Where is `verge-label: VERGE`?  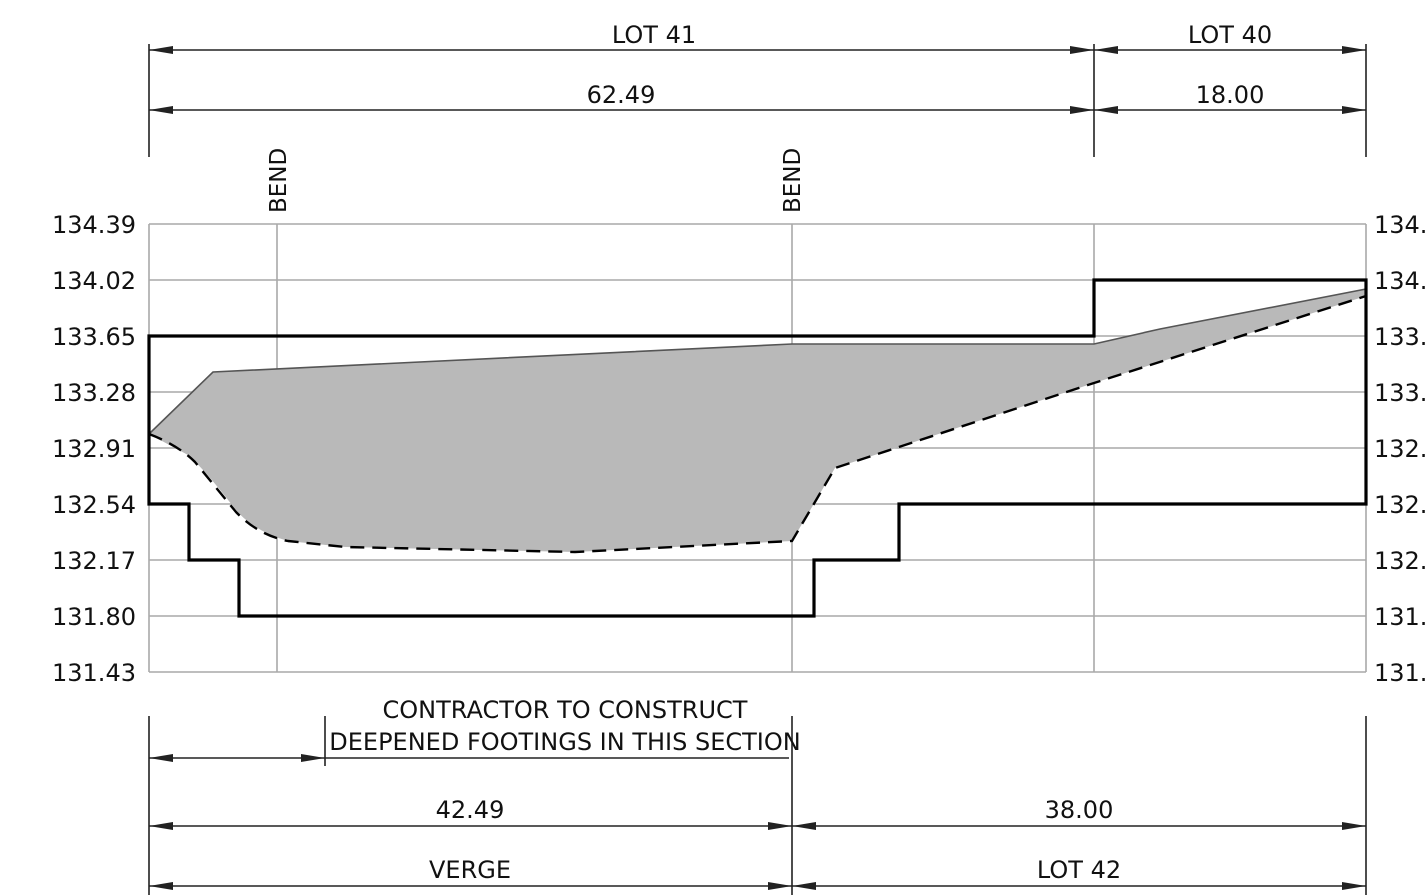 verge-label: VERGE is located at coordinates (470, 870).